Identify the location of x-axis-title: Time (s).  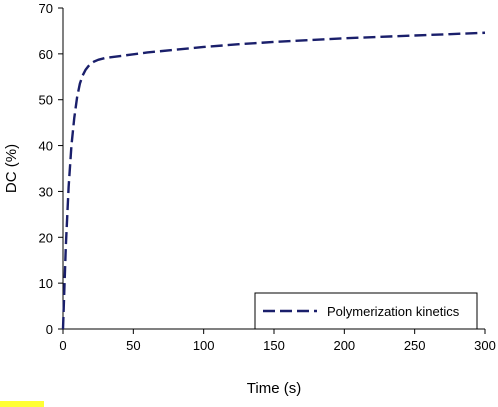
(274, 388).